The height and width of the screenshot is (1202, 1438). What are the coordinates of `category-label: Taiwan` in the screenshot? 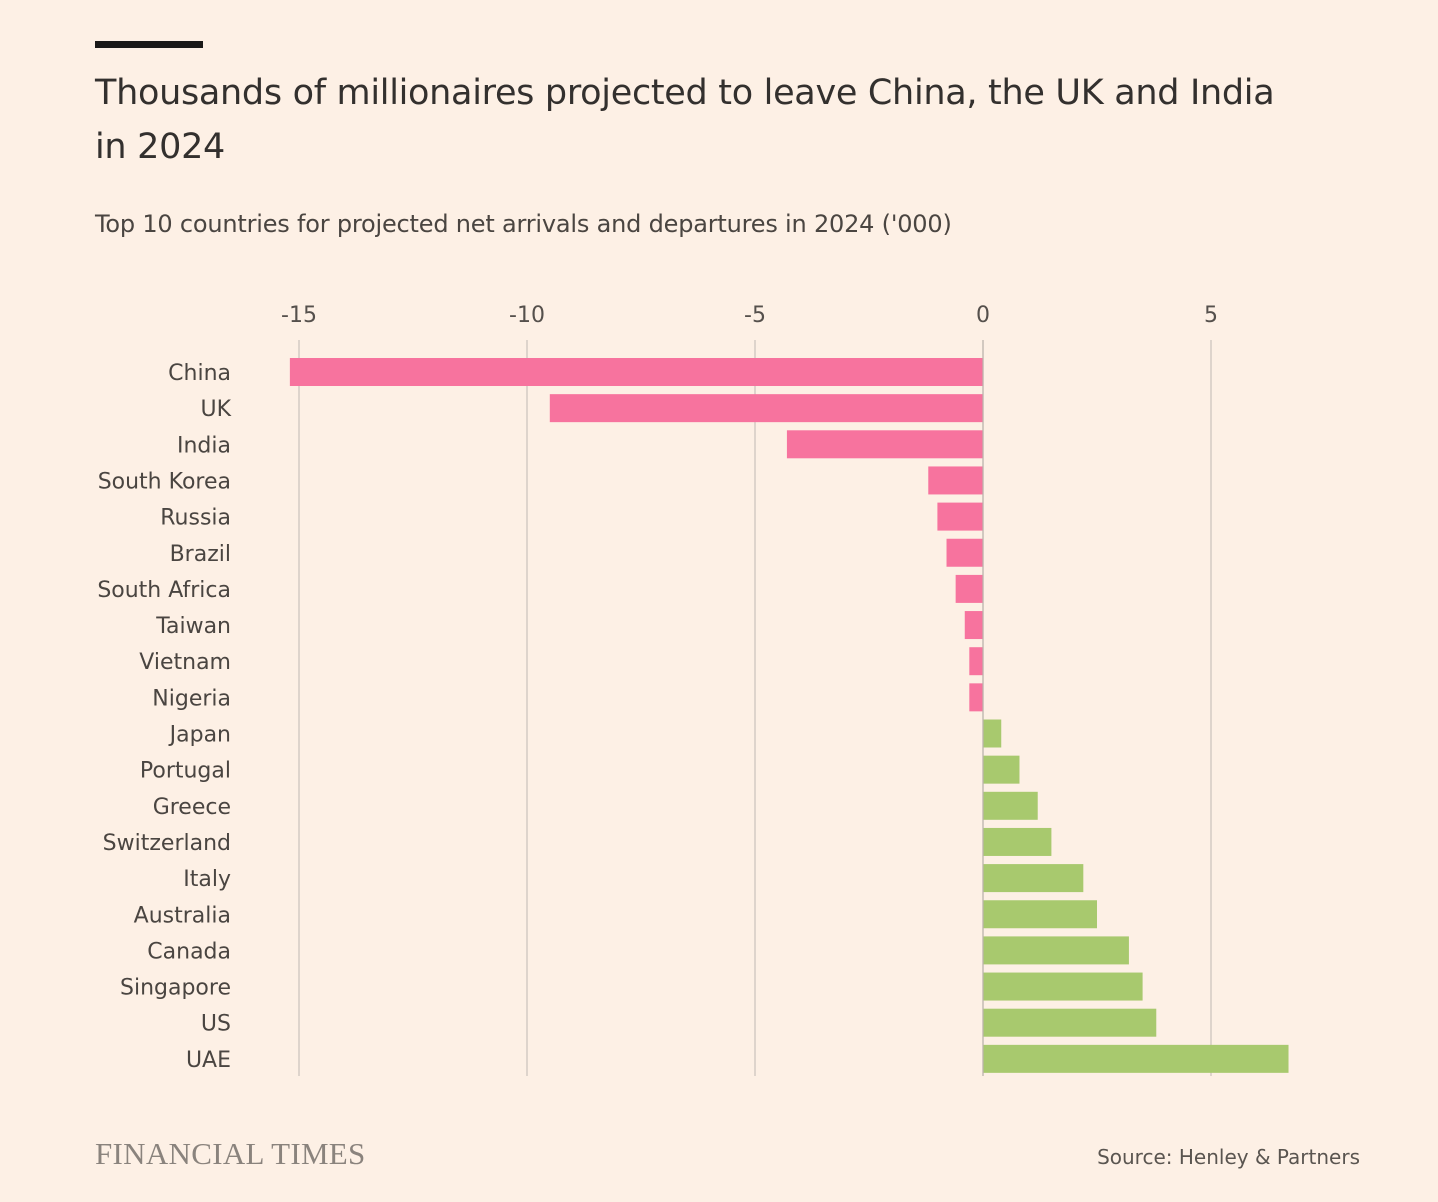 It's located at (193, 626).